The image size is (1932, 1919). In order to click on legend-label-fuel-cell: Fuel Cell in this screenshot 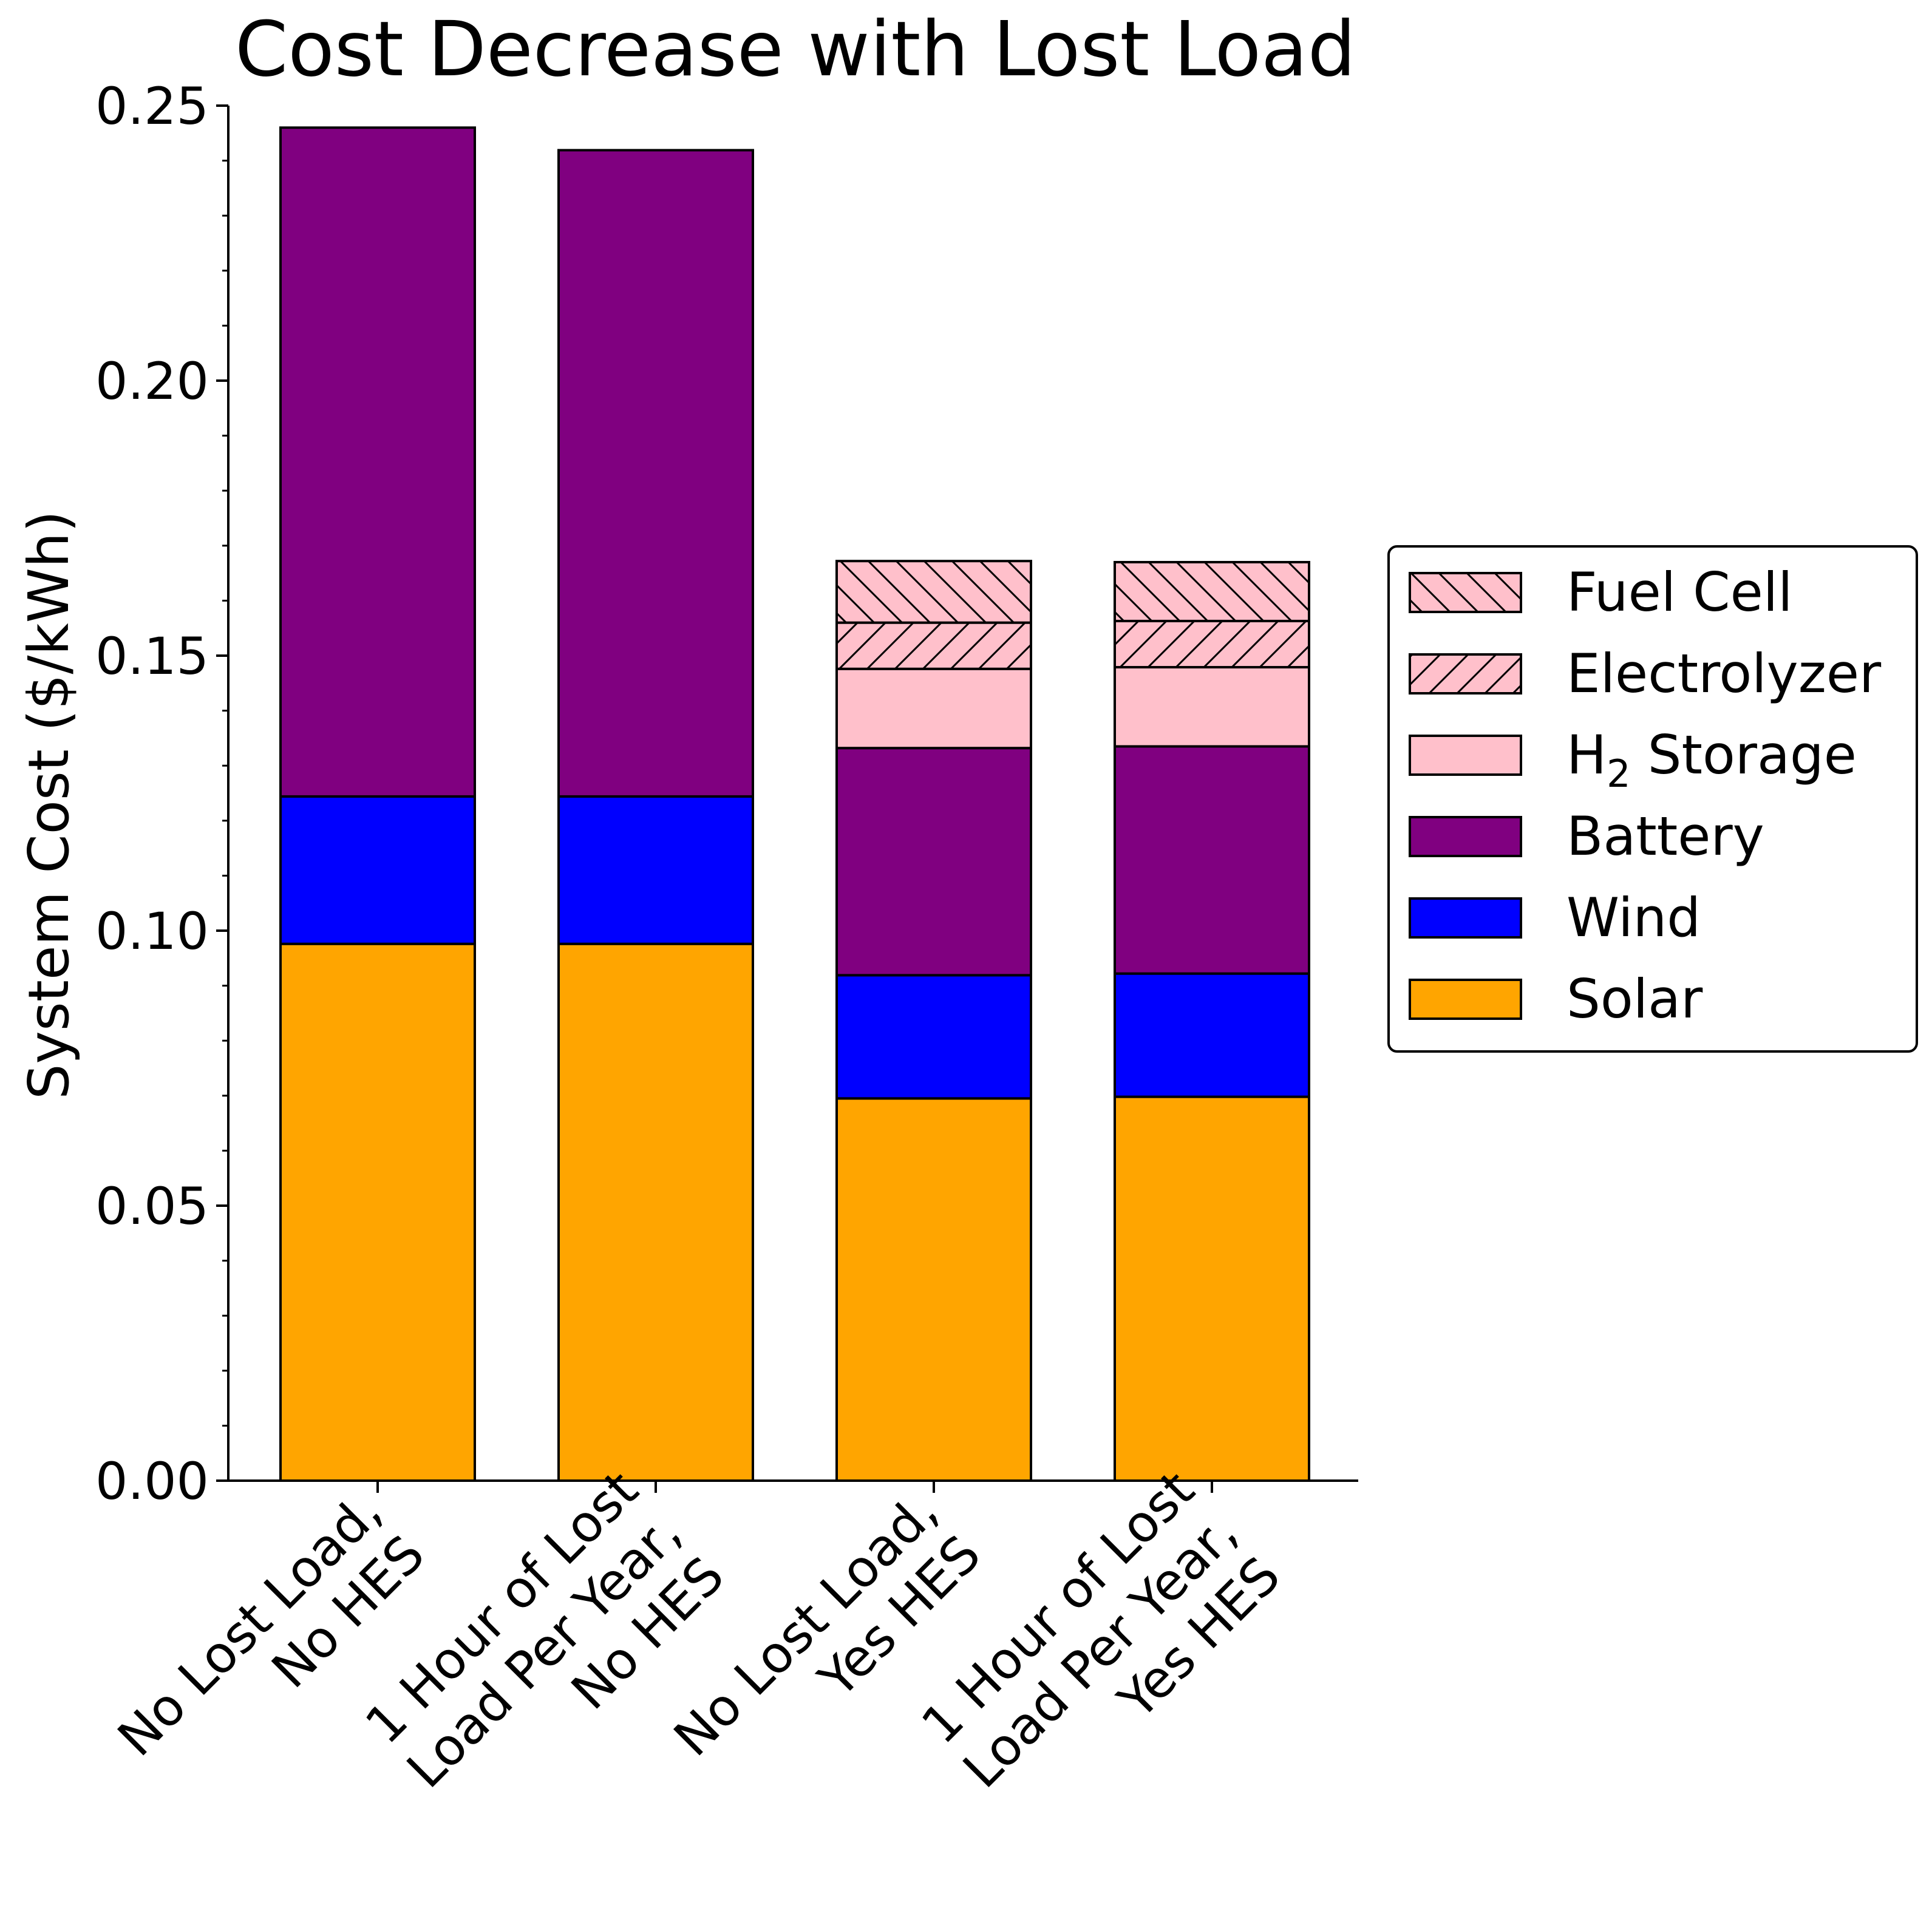, I will do `click(1679, 592)`.